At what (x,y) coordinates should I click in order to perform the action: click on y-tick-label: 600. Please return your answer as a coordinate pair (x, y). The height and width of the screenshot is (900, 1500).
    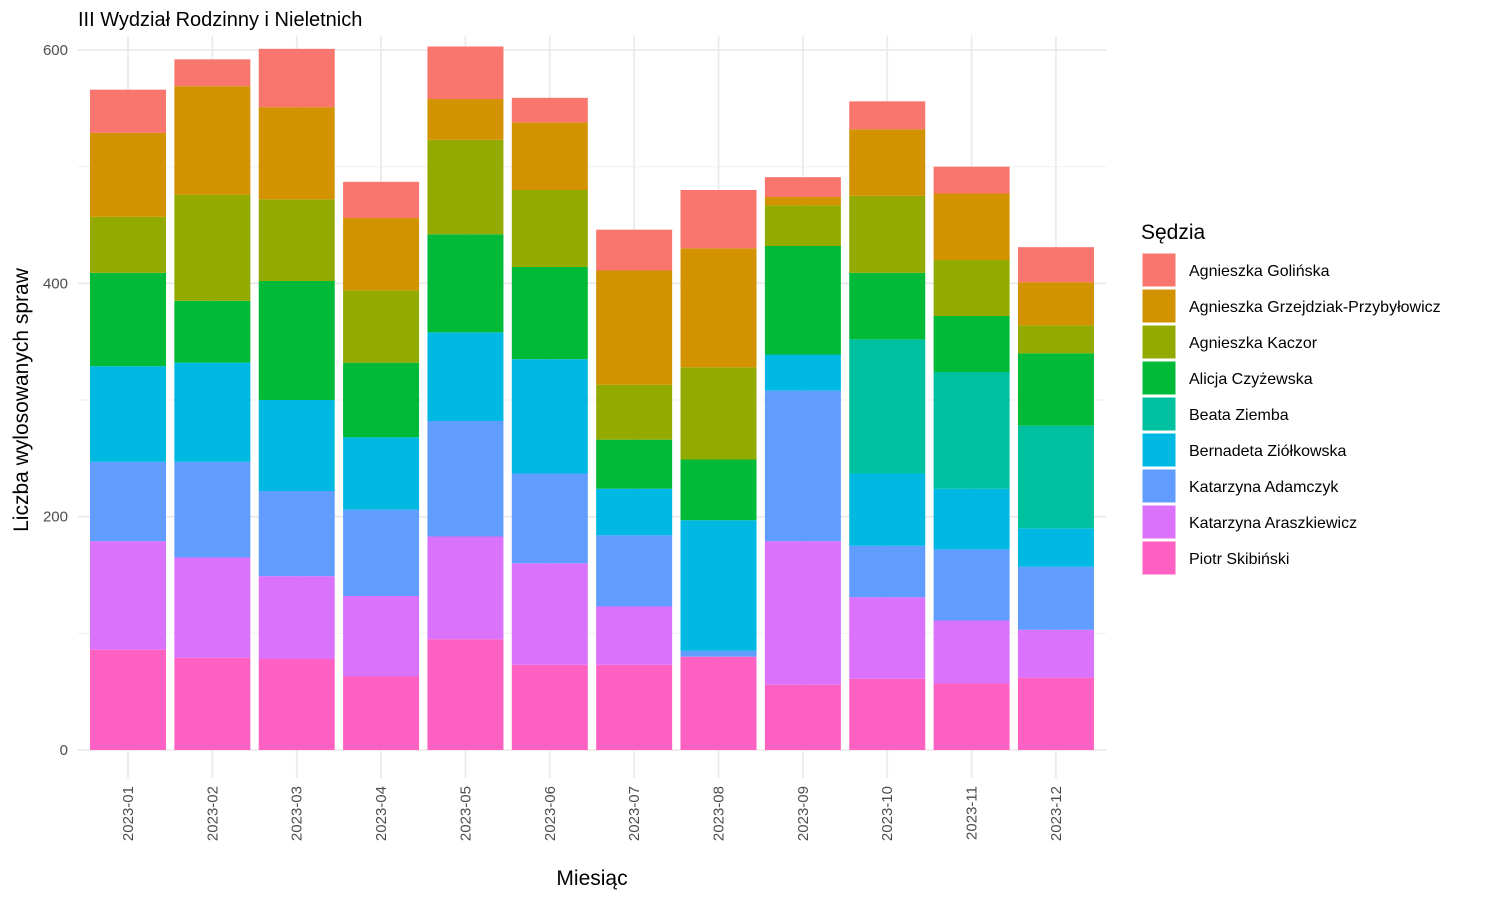
    Looking at the image, I should click on (55, 50).